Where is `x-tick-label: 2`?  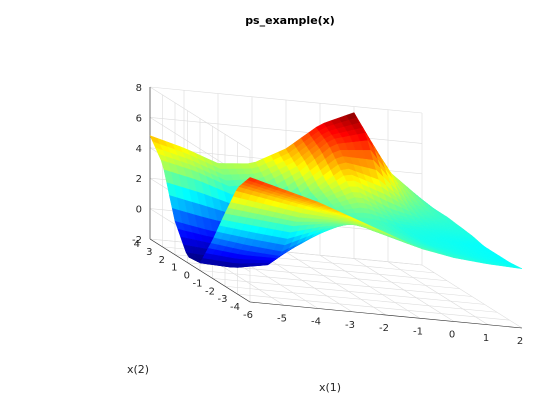
x-tick-label: 2 is located at coordinates (520, 341).